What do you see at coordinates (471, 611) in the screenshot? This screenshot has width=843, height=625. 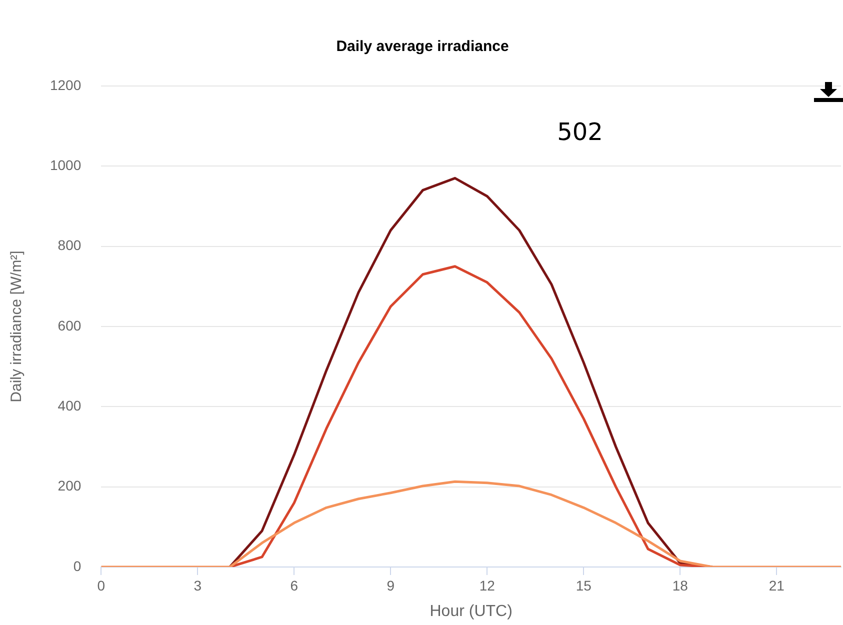 I see `x-axis-title: Hour (UTC)` at bounding box center [471, 611].